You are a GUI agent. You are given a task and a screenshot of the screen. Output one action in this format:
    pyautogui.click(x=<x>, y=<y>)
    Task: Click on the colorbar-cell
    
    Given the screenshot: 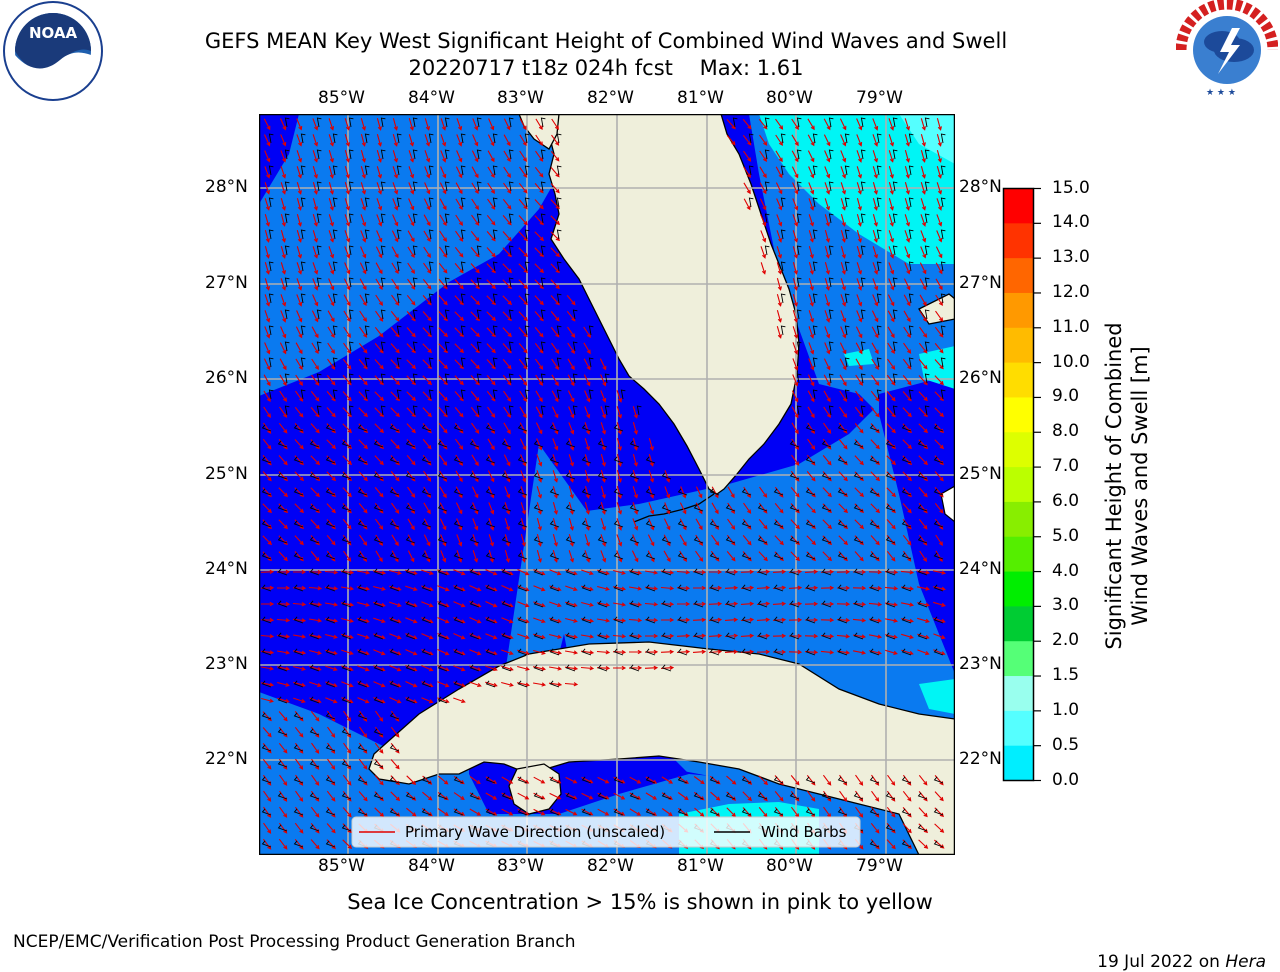 What is the action you would take?
    pyautogui.click(x=1018, y=624)
    